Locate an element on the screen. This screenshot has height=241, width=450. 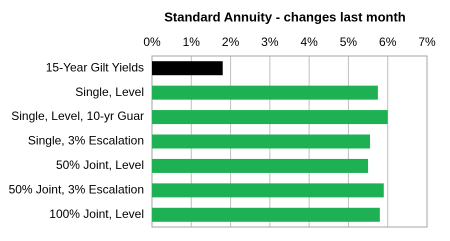
y-tick-label: 100% Joint, Level is located at coordinates (96, 214).